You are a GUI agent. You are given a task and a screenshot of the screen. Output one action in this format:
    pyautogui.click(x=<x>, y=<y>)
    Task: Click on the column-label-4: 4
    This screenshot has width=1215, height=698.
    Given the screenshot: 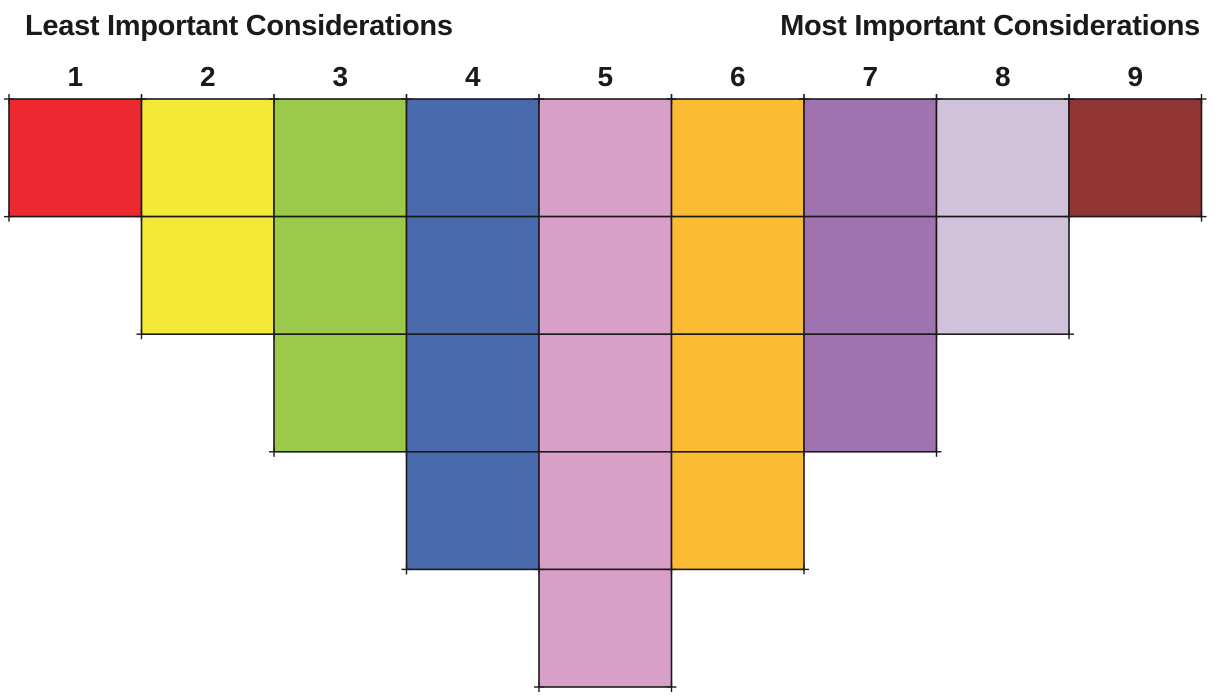 What is the action you would take?
    pyautogui.click(x=473, y=76)
    